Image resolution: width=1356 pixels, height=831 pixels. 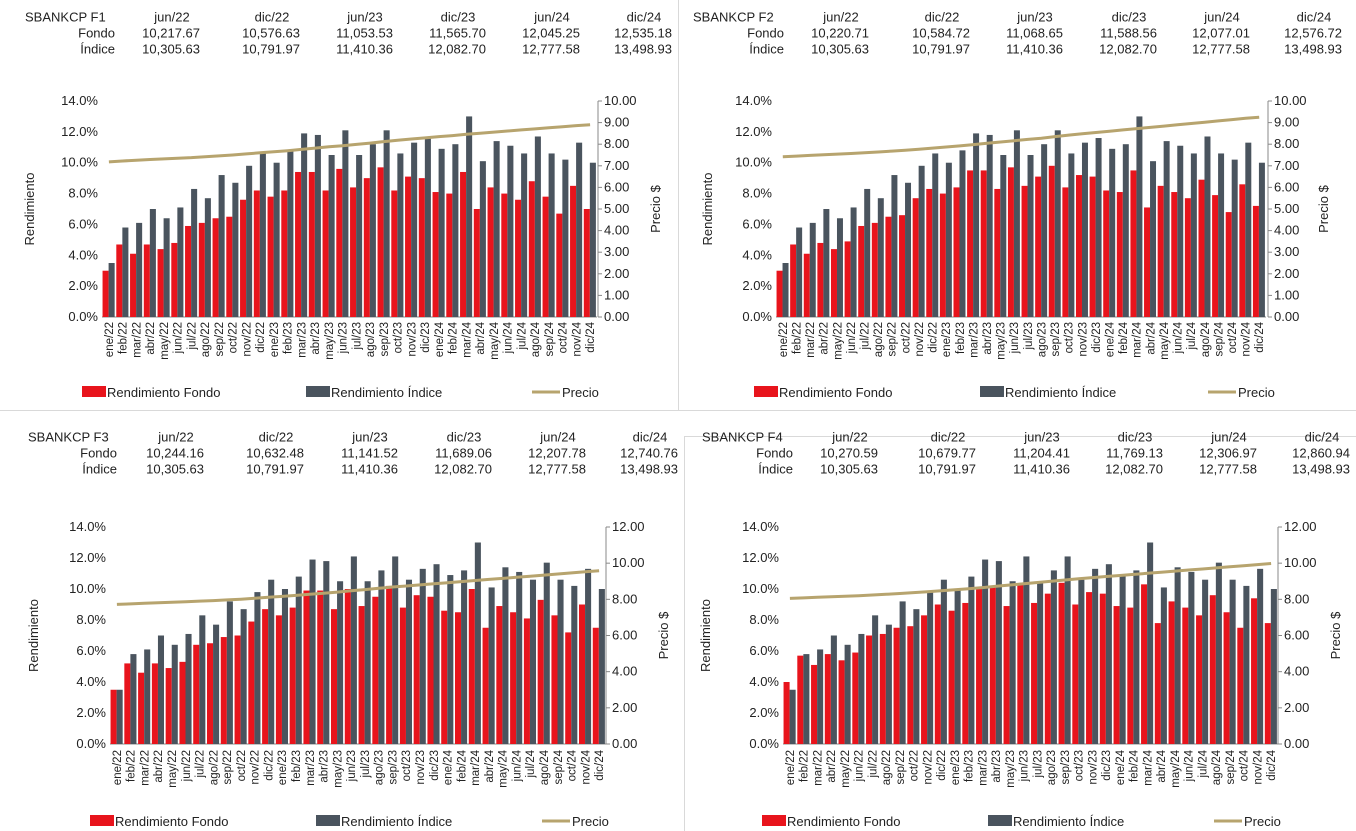 What do you see at coordinates (873, 764) in the screenshot?
I see `x-tick-label: jul/22` at bounding box center [873, 764].